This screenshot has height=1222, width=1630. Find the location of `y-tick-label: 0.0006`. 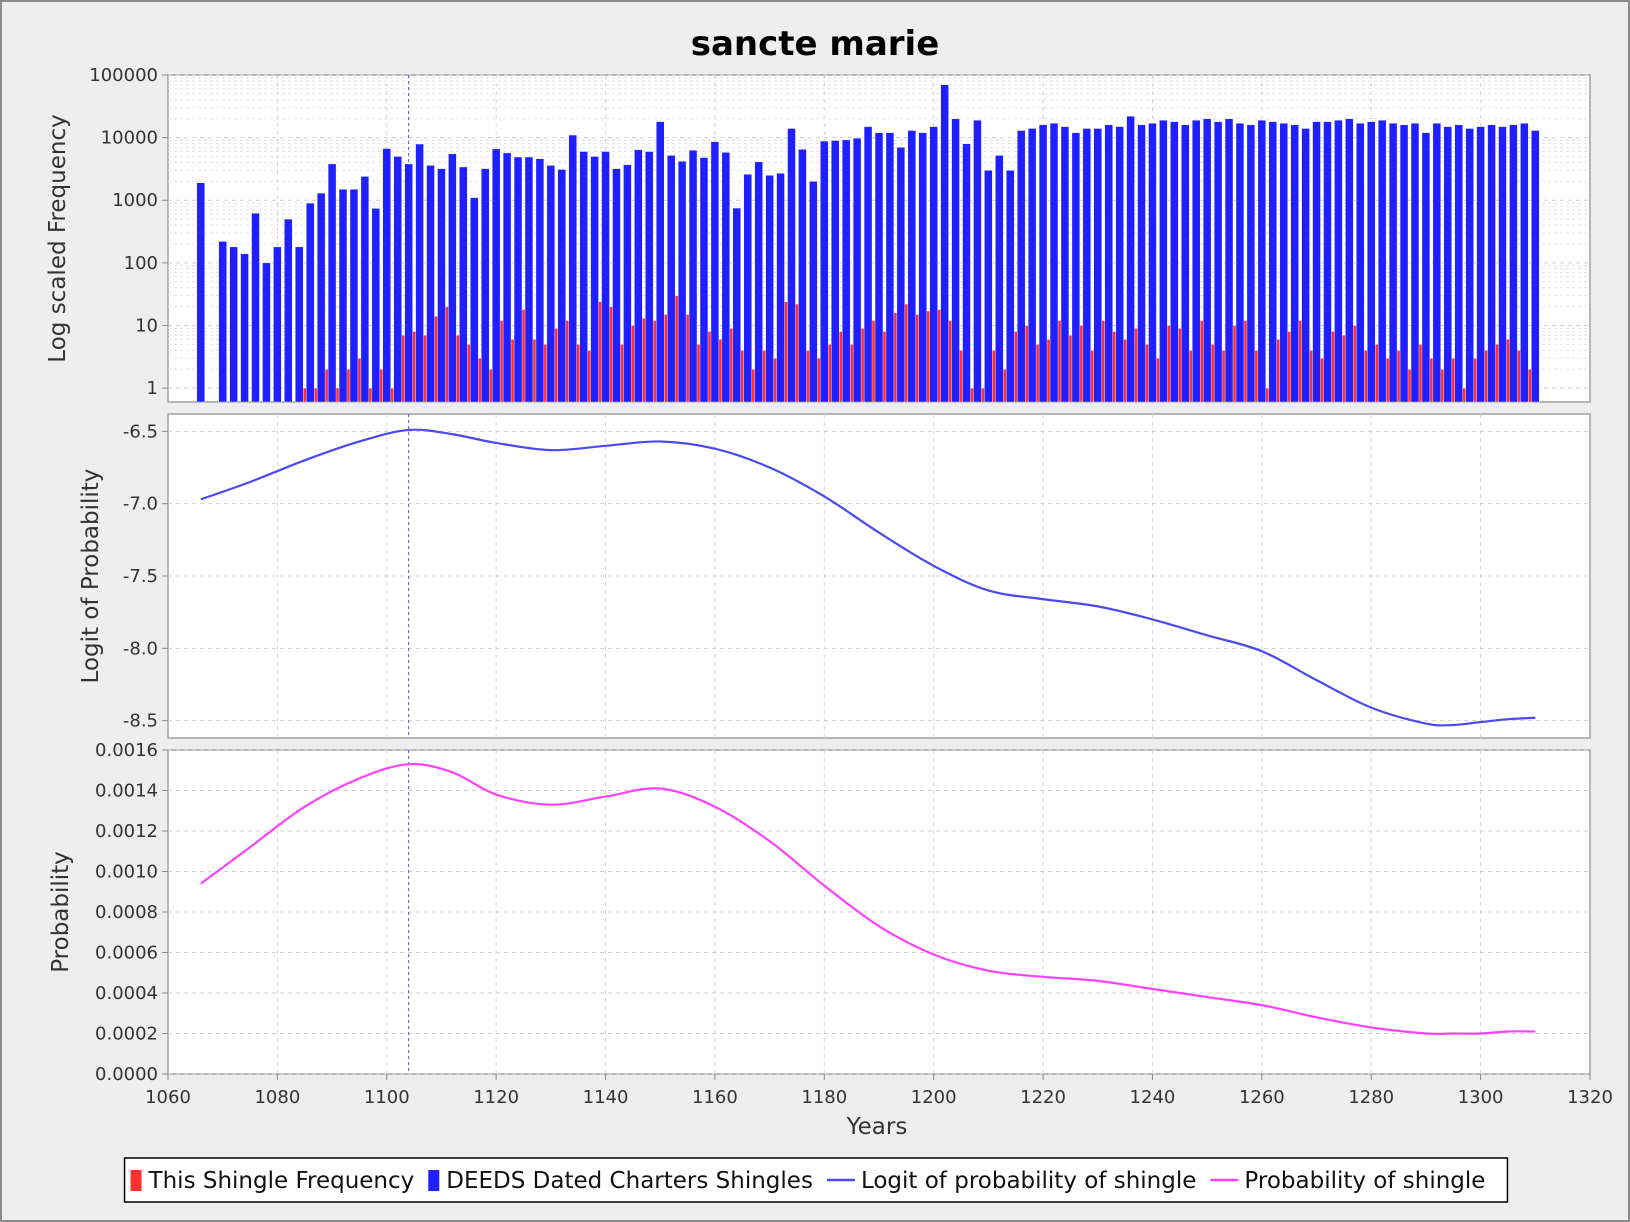

y-tick-label: 0.0006 is located at coordinates (126, 953).